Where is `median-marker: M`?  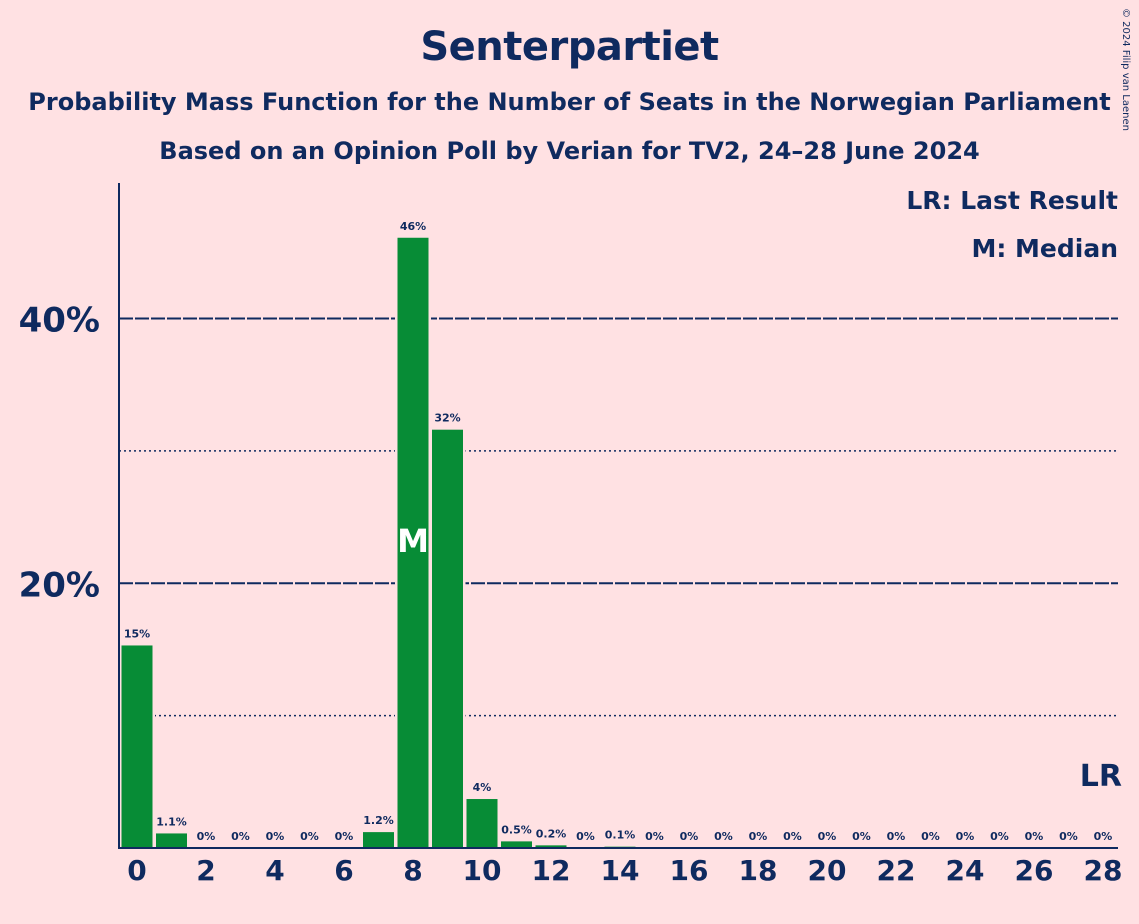 median-marker: M is located at coordinates (413, 541).